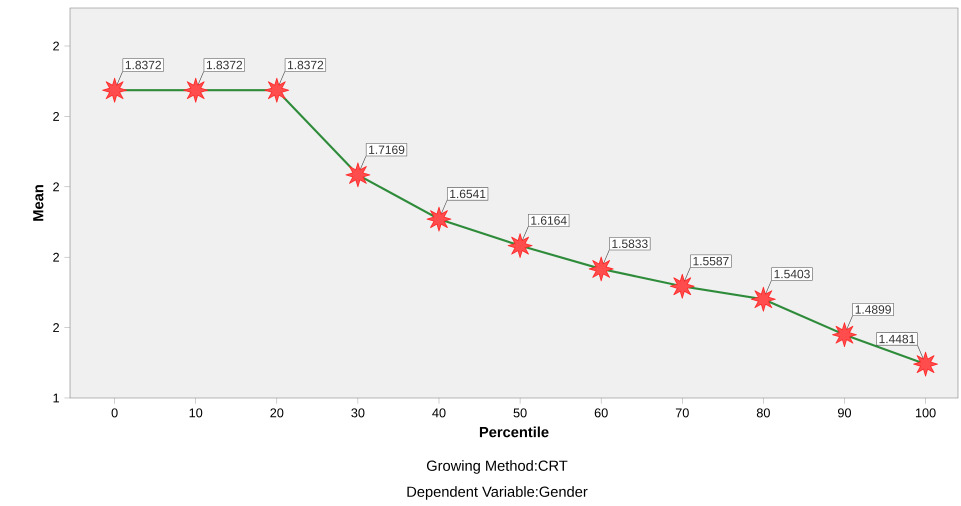 The image size is (961, 506). I want to click on x-tick-label: 70, so click(682, 413).